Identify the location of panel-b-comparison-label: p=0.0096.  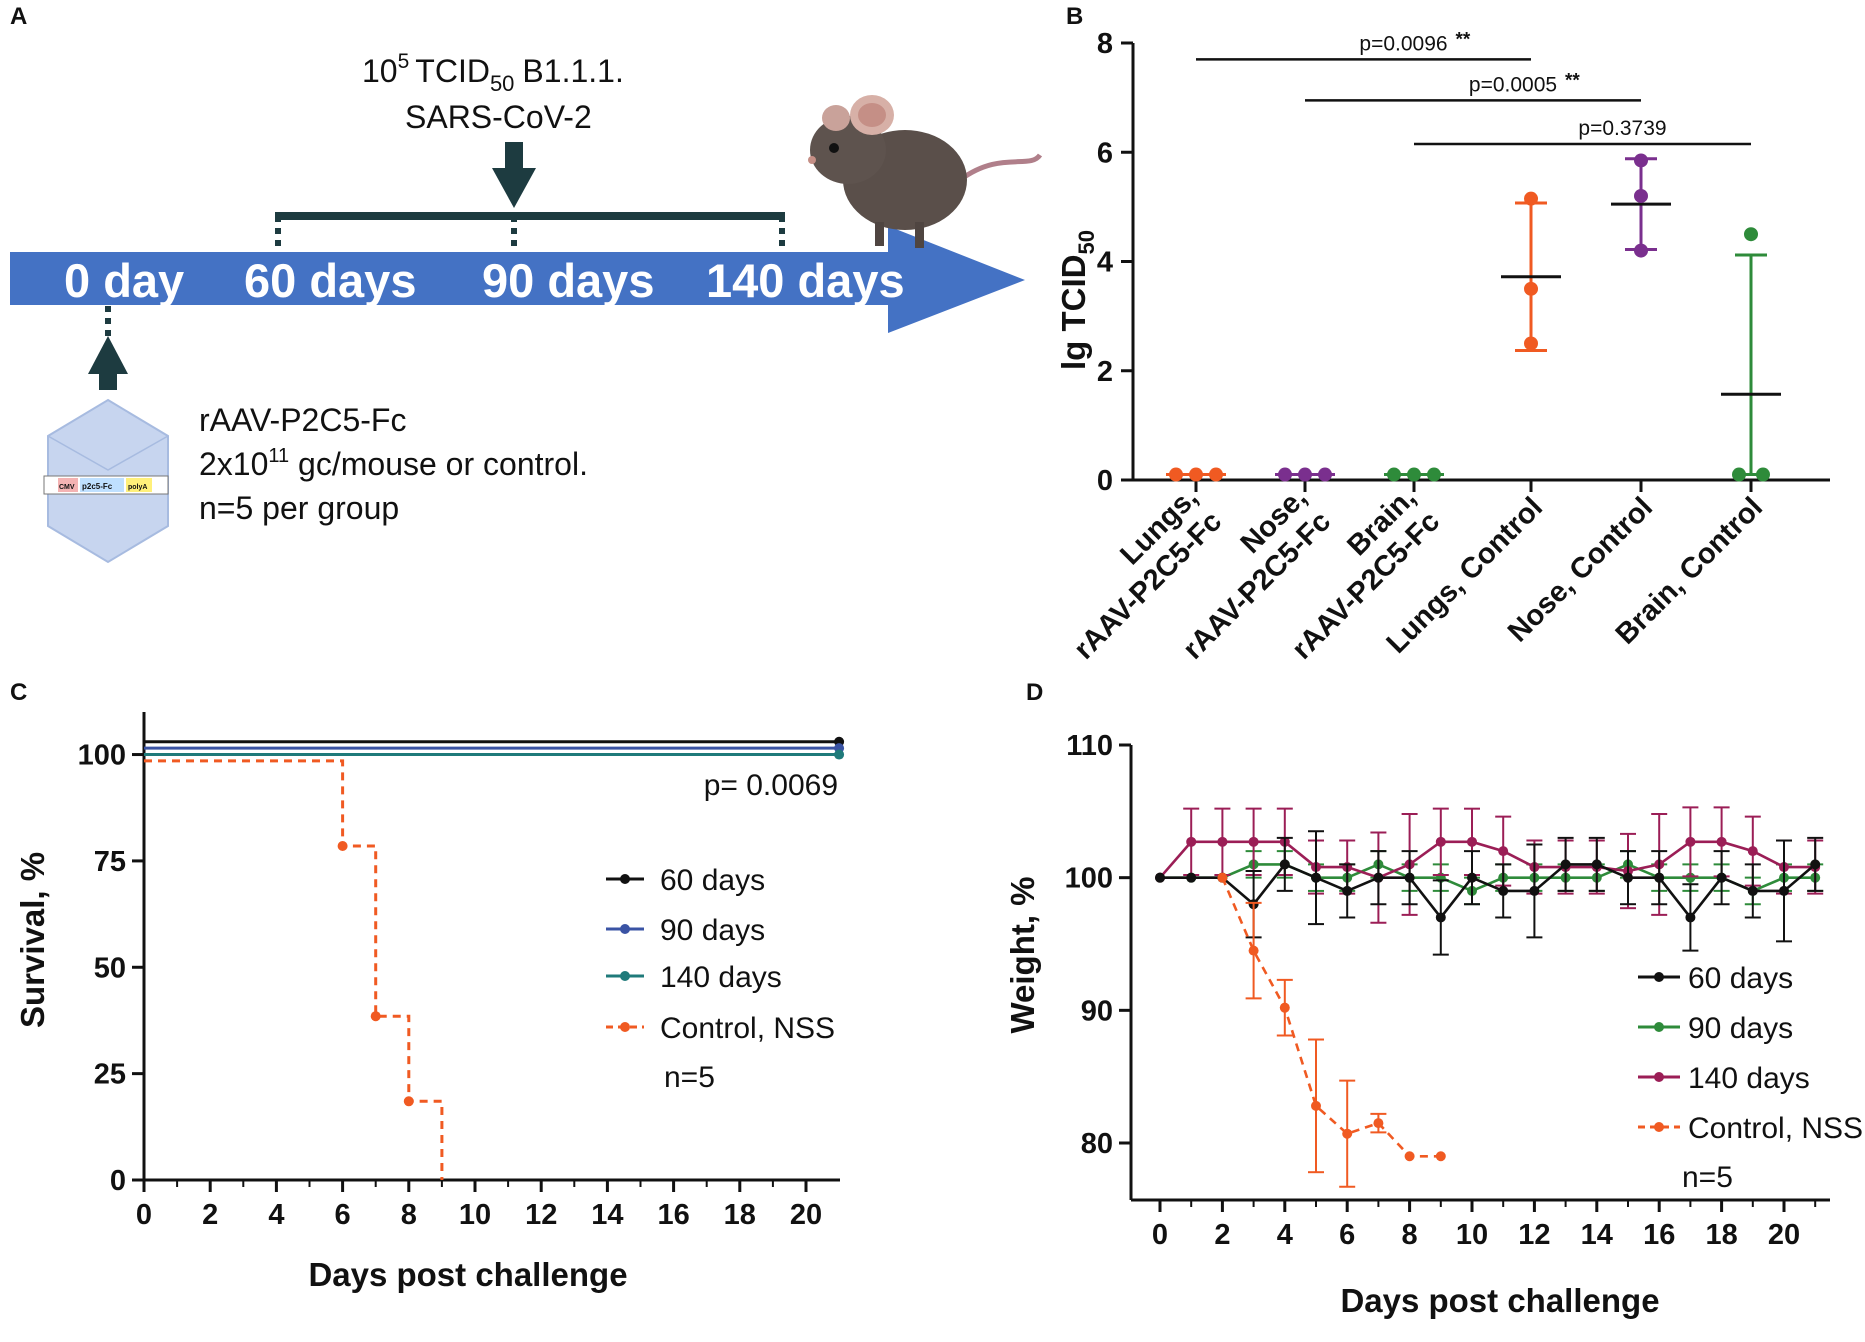
(1403, 43).